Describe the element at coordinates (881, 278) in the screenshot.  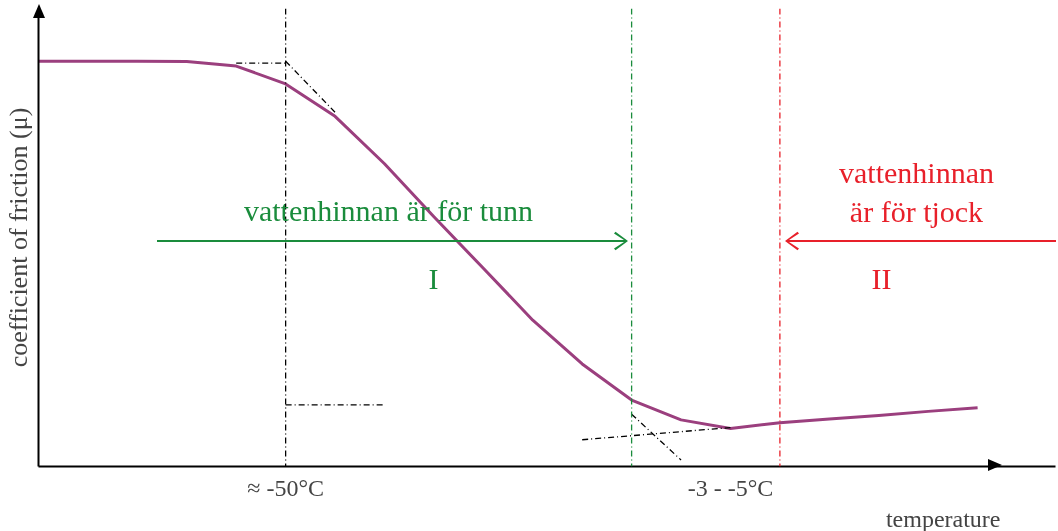
I see `annotation: II` at that location.